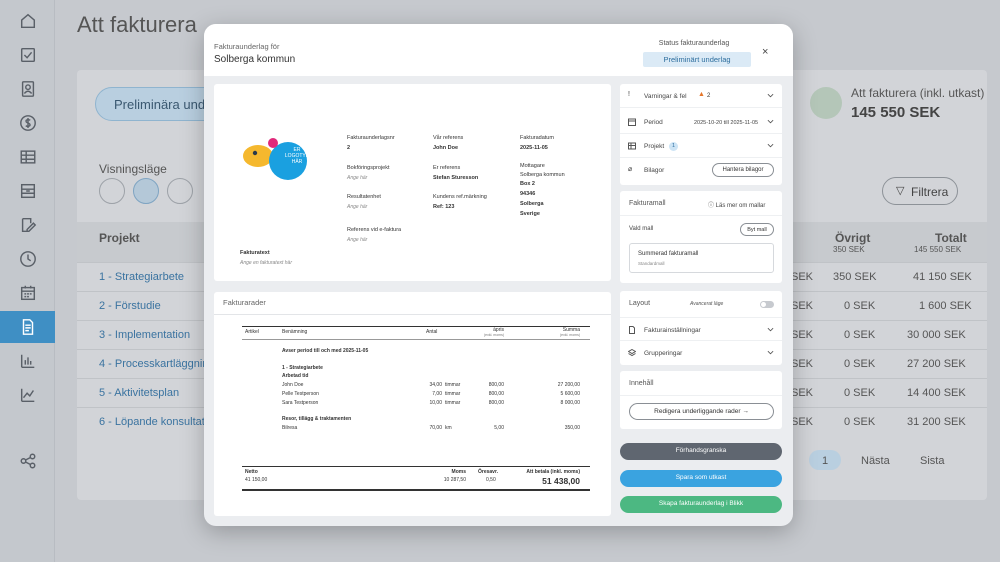 The image size is (1000, 562). Describe the element at coordinates (357, 240) in the screenshot. I see `efaktura-ref-input: Ange här` at that location.